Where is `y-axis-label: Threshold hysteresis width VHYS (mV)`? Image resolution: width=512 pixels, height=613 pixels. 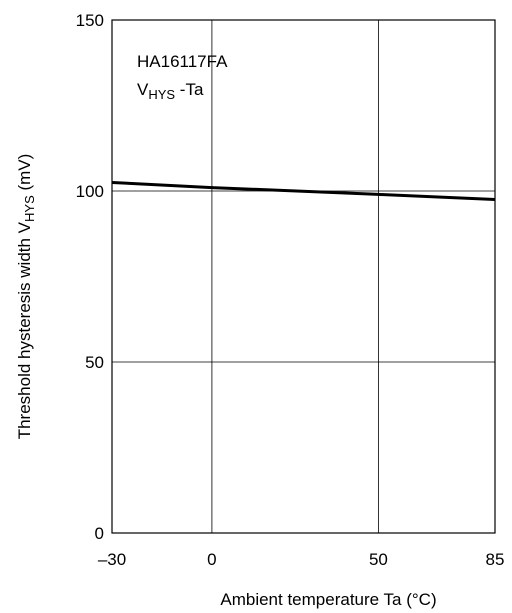
y-axis-label: Threshold hysteresis width VHYS (mV) is located at coordinates (26, 297).